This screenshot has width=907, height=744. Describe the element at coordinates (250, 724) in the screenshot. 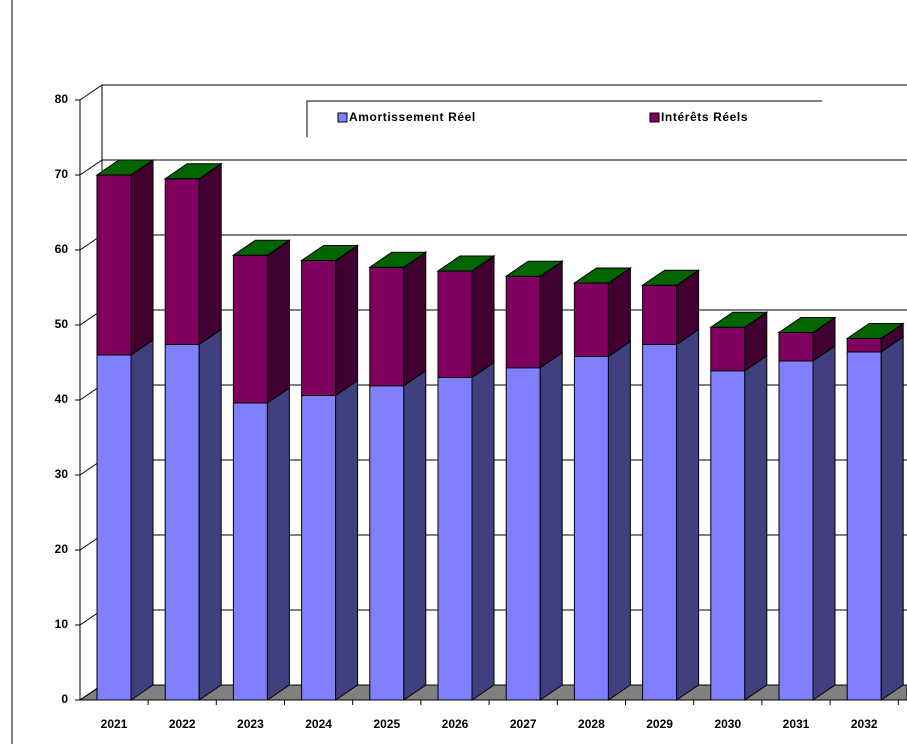

I see `x-tick-label: 2023` at that location.